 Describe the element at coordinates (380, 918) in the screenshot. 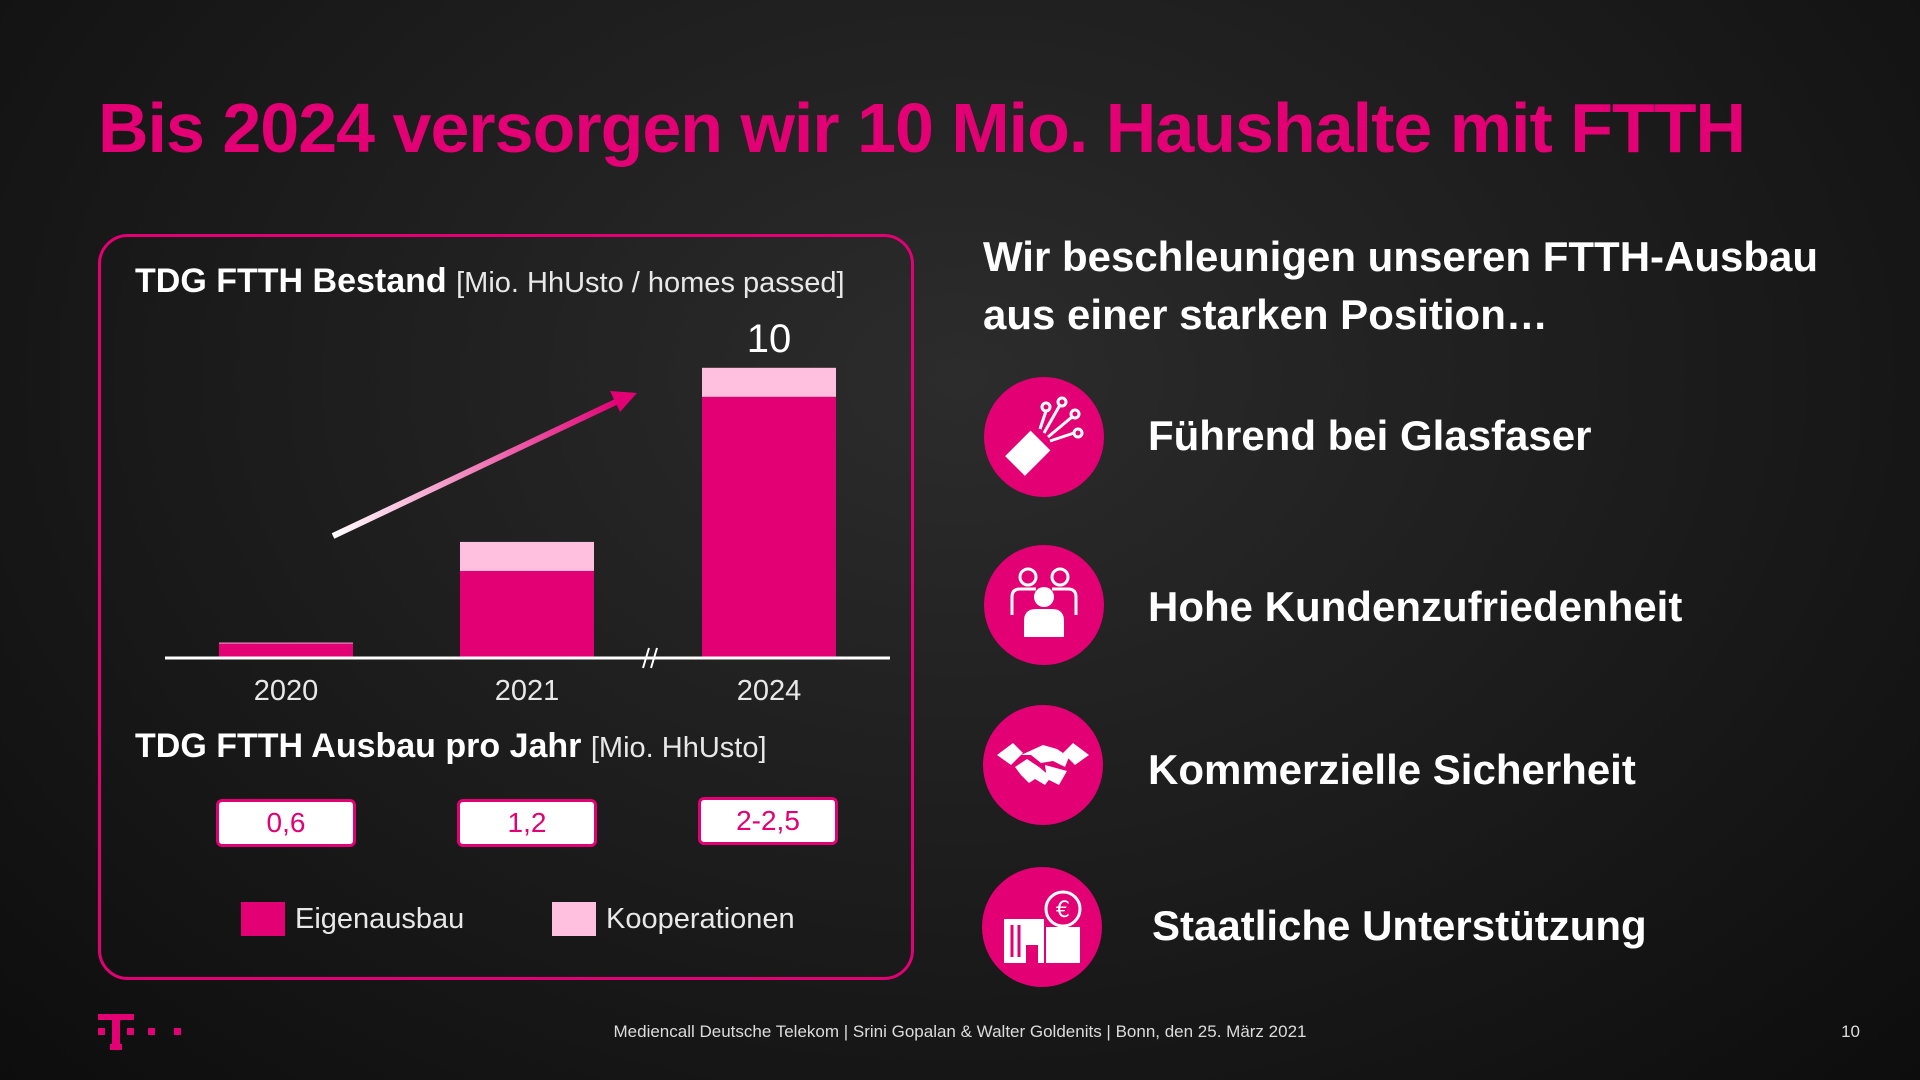

I see `legend-label-eigenausbau: Eigenausbau` at that location.